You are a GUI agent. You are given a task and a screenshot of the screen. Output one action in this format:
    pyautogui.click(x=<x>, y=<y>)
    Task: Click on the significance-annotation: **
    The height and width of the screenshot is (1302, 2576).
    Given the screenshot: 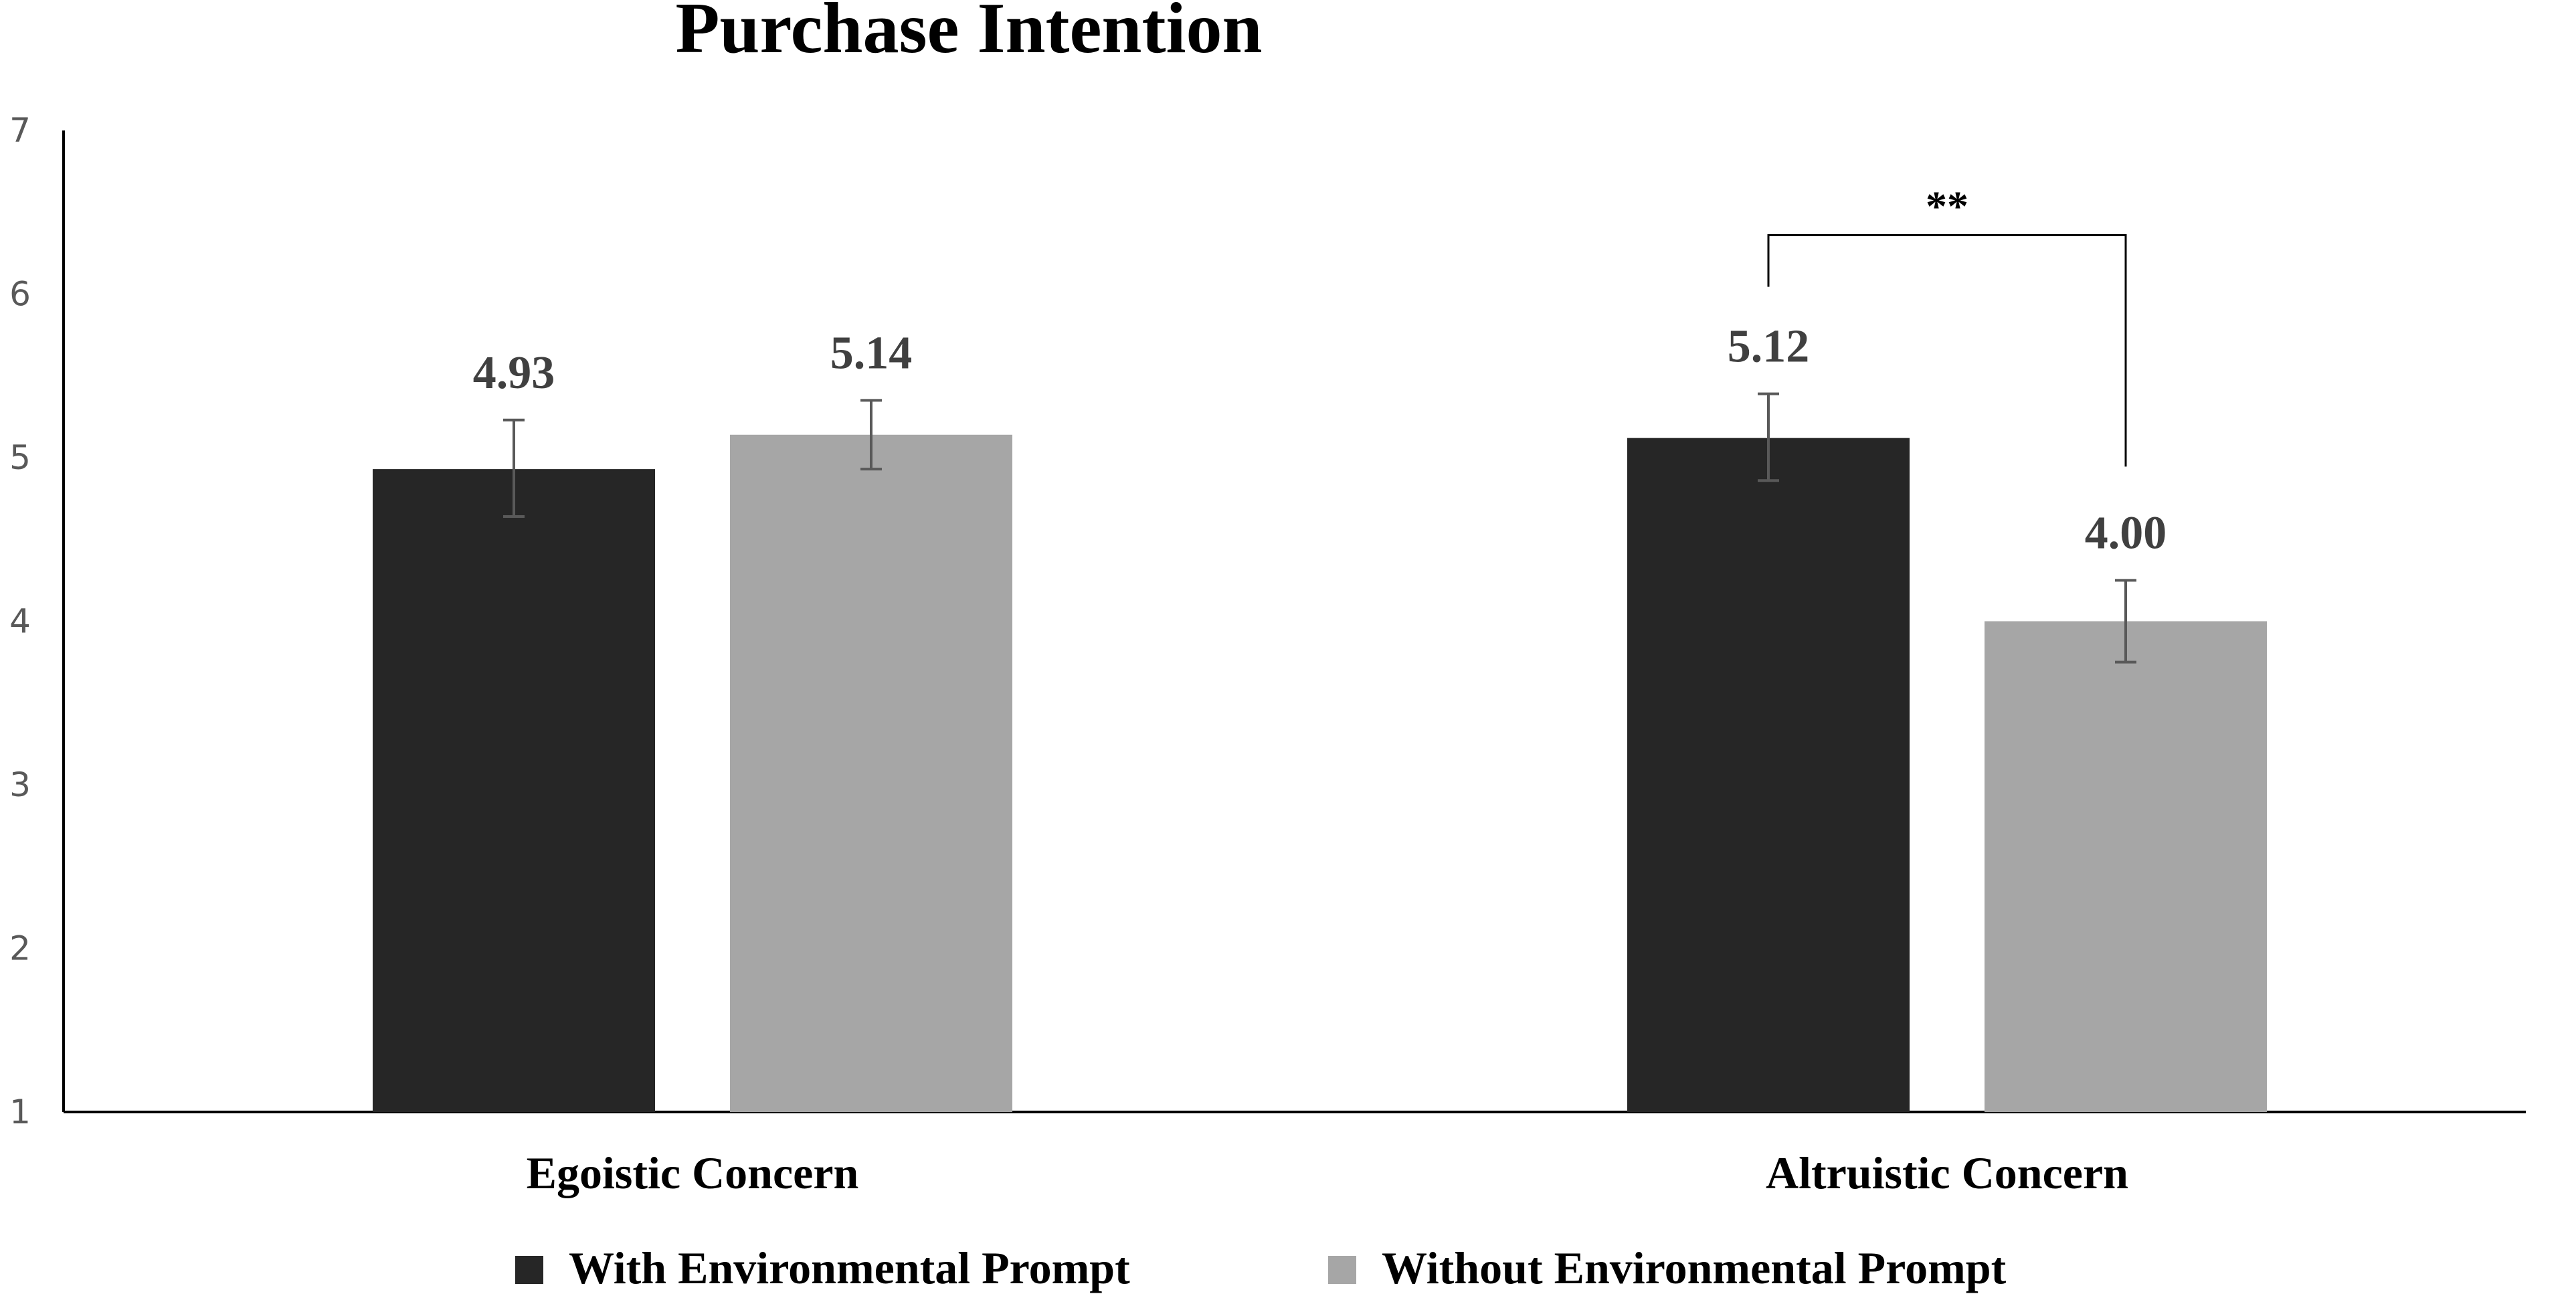 What is the action you would take?
    pyautogui.click(x=1947, y=324)
    